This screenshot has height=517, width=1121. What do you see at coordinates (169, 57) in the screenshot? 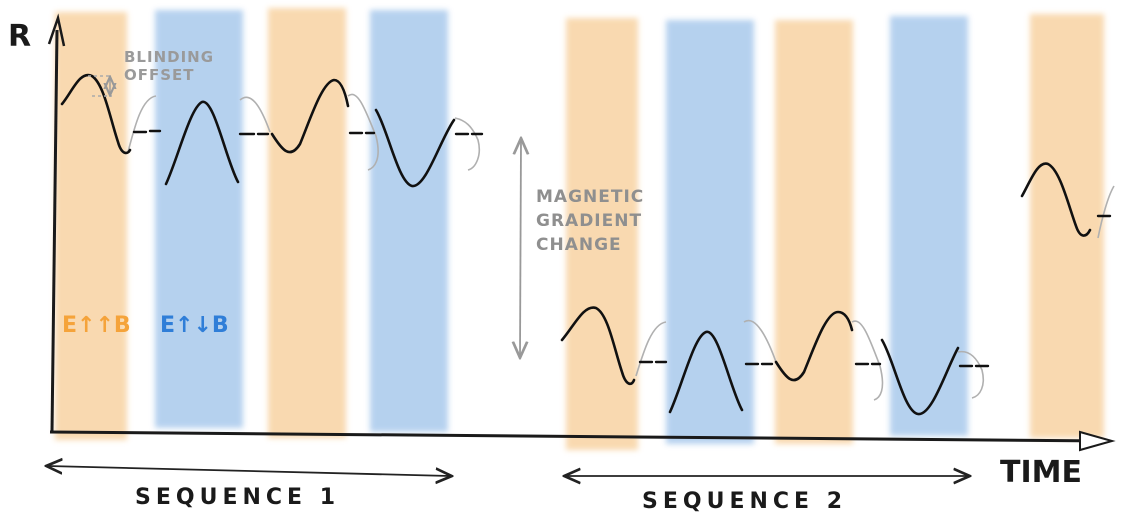
I see `blinding-offset-label-line1: BLINDING` at bounding box center [169, 57].